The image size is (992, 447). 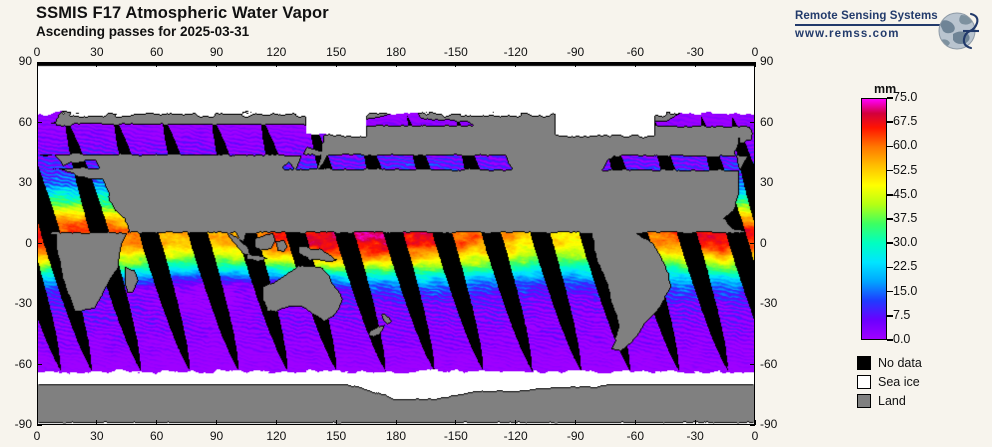 I want to click on x-tick-label-top: -60, so click(x=635, y=52).